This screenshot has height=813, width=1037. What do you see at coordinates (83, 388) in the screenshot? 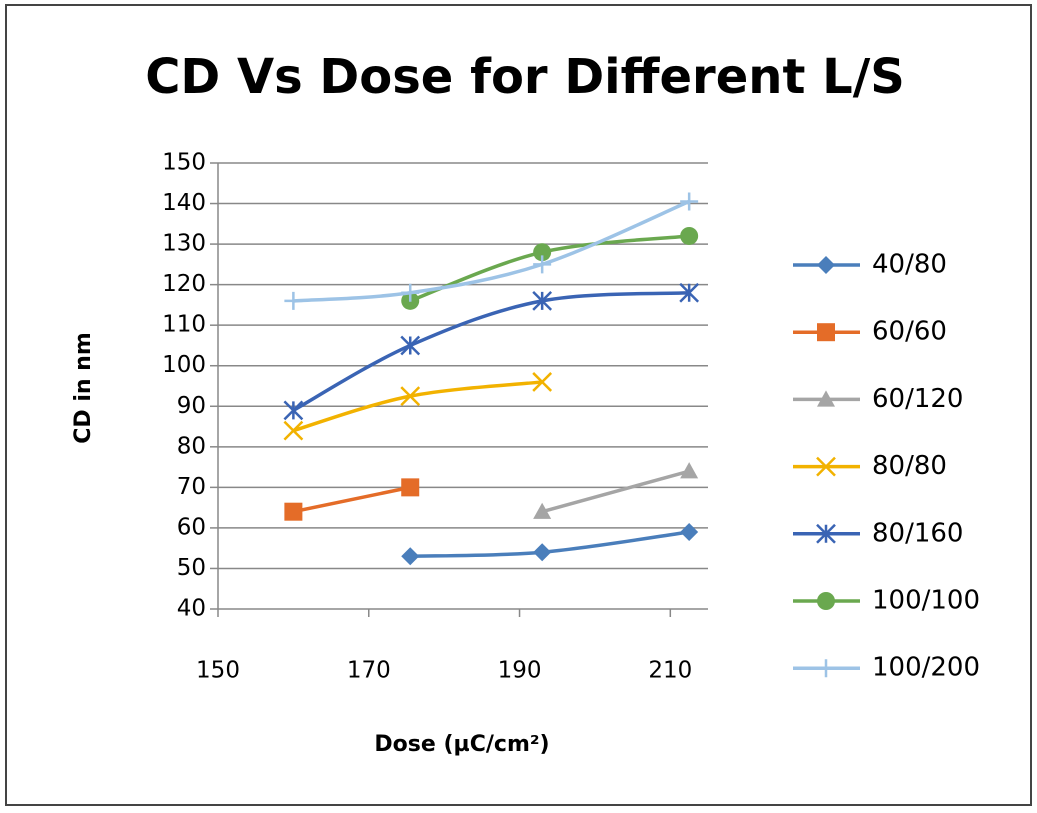
I see `y-axis-label: CD in nm` at bounding box center [83, 388].